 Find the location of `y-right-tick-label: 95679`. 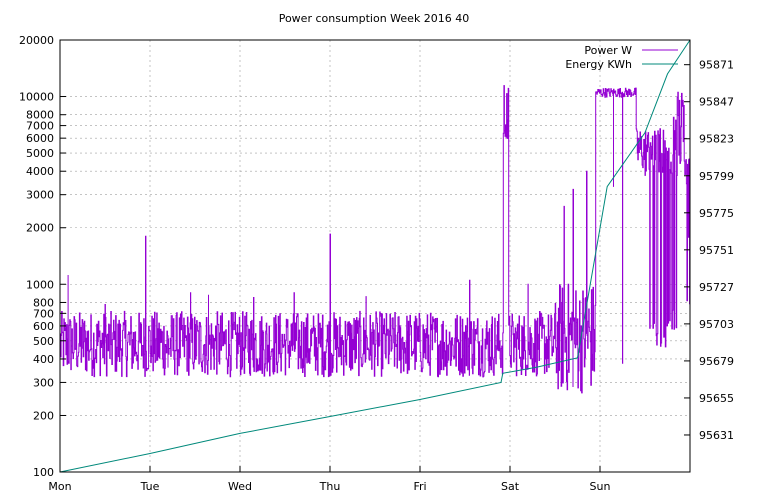

y-right-tick-label: 95679 is located at coordinates (716, 361).